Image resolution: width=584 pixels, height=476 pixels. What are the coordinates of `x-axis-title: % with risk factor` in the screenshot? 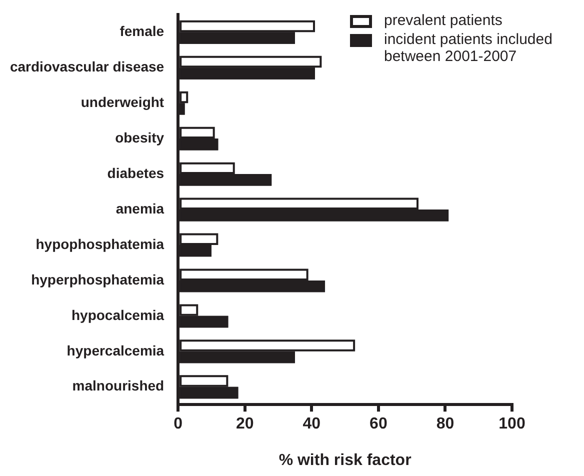 It's located at (345, 460).